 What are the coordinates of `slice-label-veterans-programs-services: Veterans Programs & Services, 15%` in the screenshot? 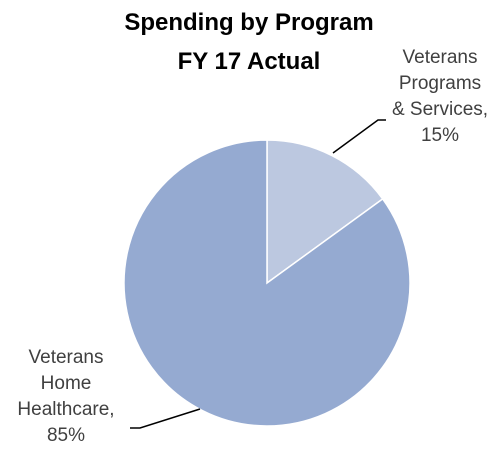 It's located at (440, 97).